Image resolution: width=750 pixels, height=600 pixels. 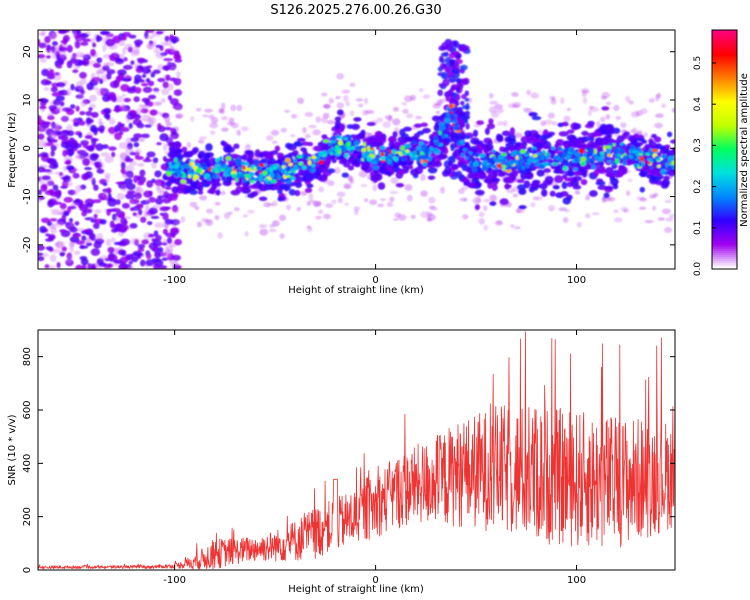 What do you see at coordinates (27, 51) in the screenshot?
I see `y-tick-label: 20` at bounding box center [27, 51].